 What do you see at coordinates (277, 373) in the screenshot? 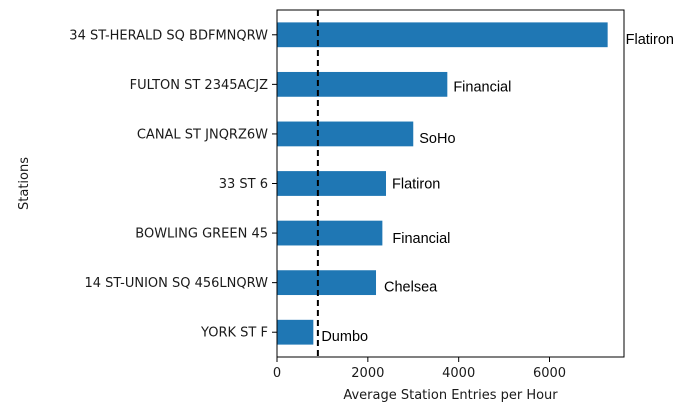
I see `x-tick-label: 0` at bounding box center [277, 373].